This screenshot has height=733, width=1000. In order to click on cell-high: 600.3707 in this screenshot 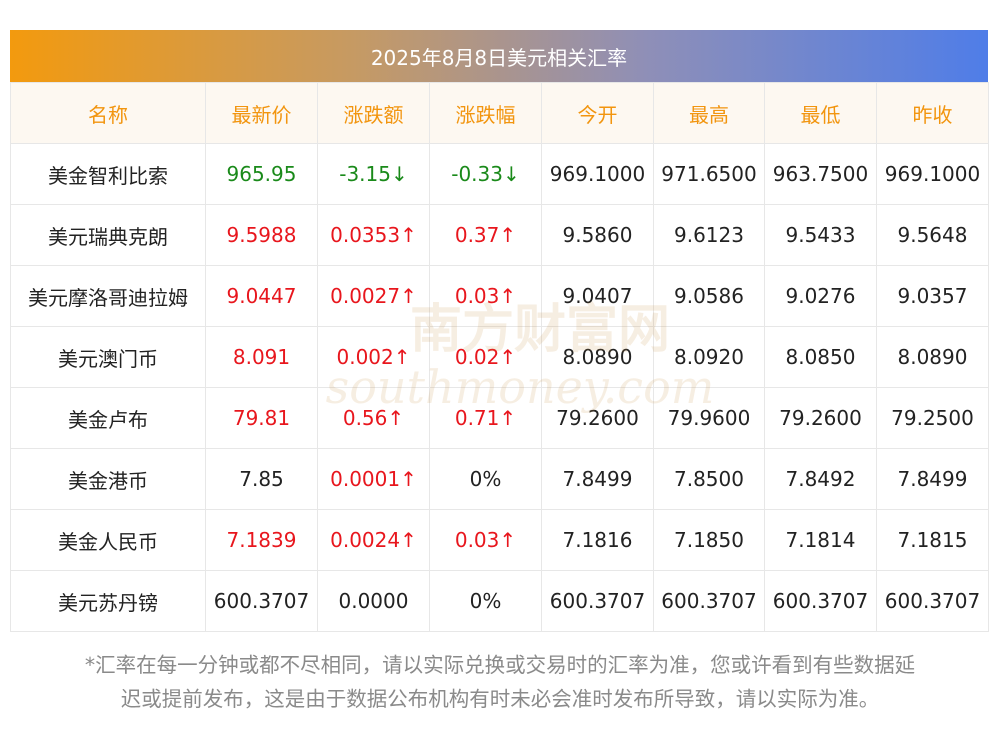, I will do `click(709, 601)`.